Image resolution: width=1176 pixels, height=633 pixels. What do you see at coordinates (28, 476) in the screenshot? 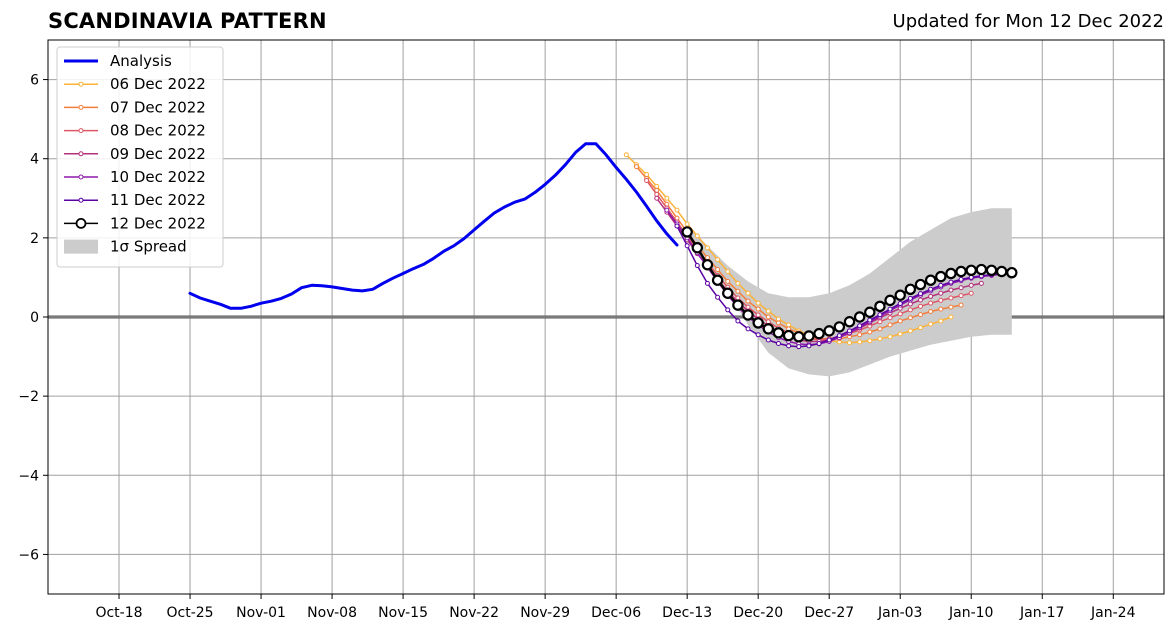
I see `y-tick-label: −4` at bounding box center [28, 476].